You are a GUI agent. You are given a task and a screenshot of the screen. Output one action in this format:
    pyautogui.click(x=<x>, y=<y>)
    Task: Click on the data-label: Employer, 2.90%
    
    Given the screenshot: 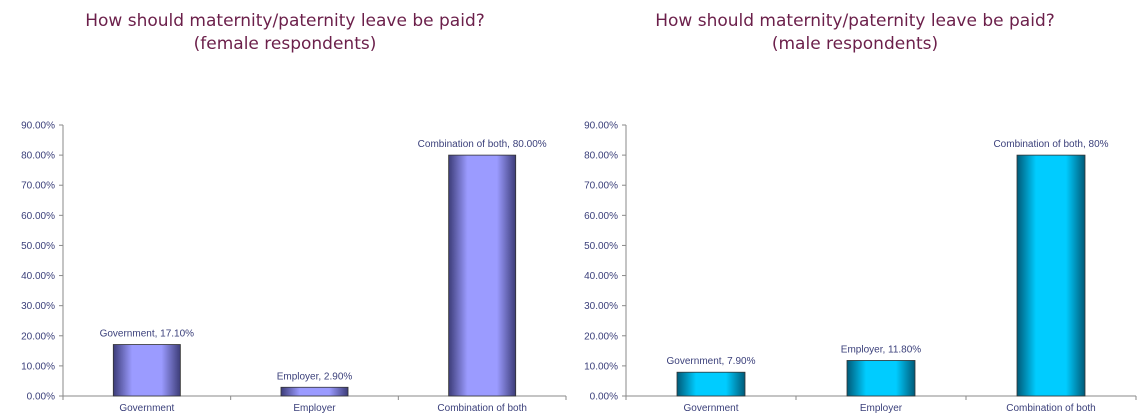 What is the action you would take?
    pyautogui.click(x=315, y=376)
    